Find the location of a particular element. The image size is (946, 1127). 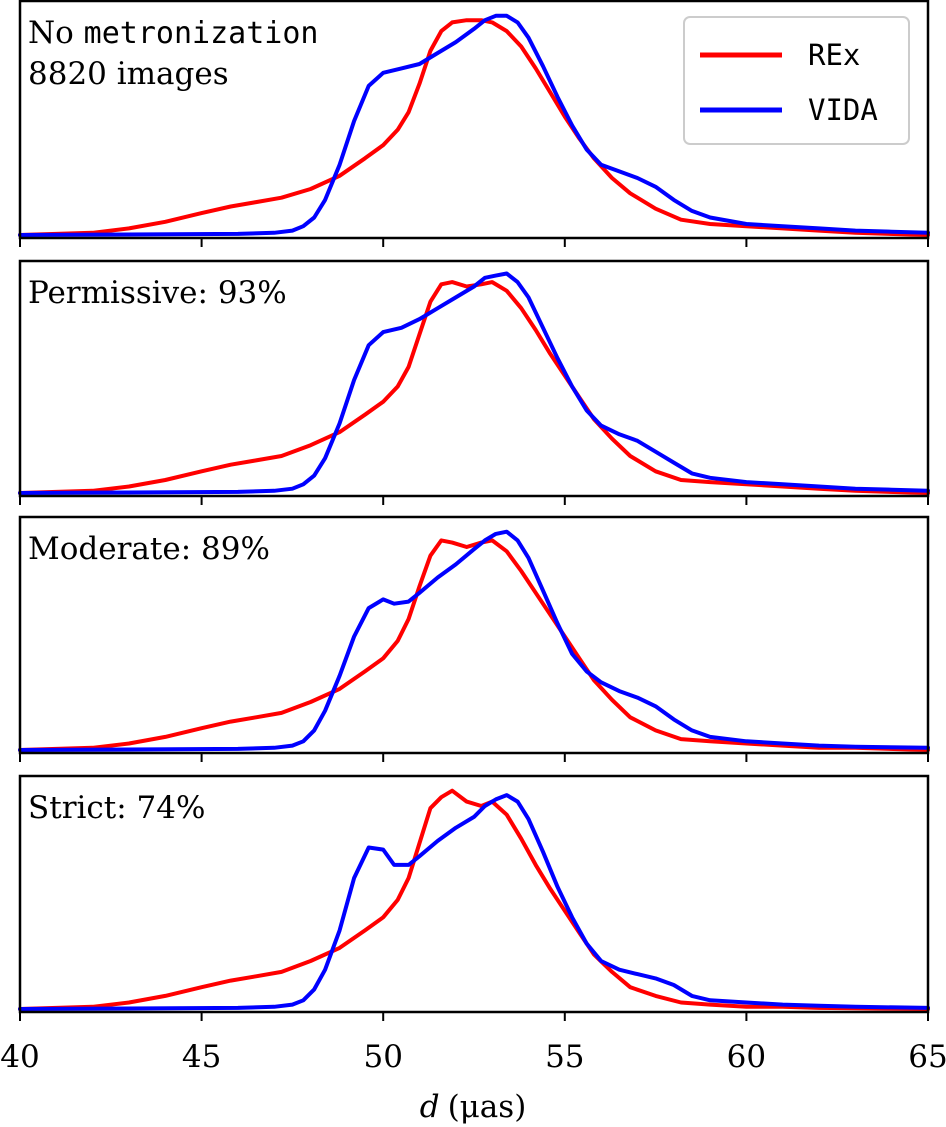

legend-label-vida: VIDA is located at coordinates (843, 110).